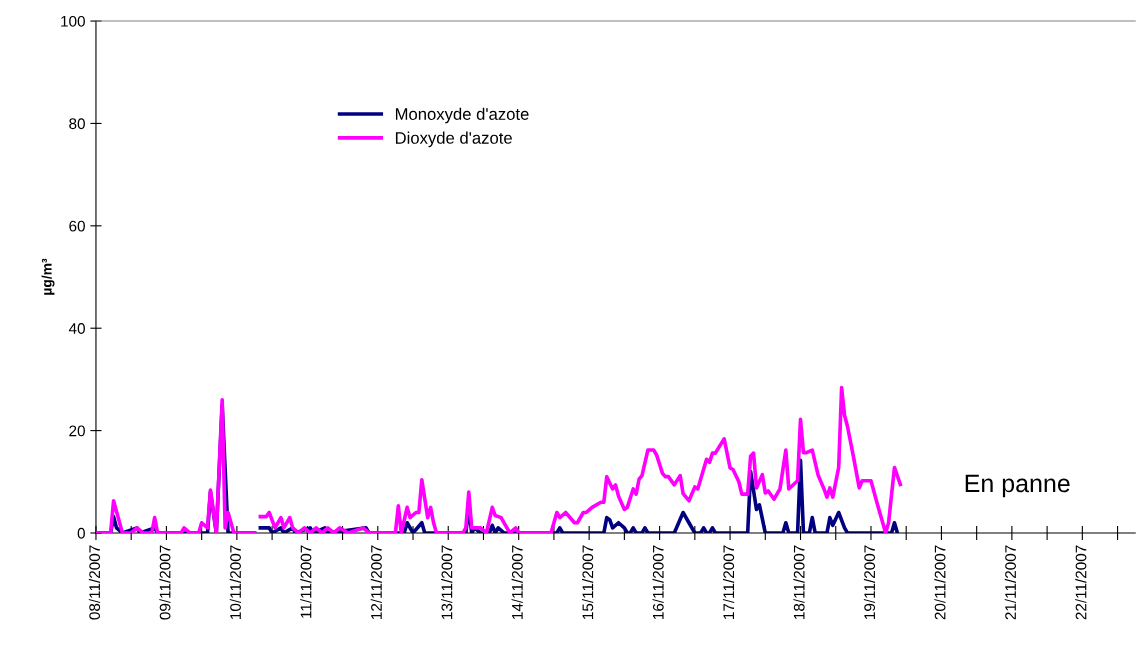 This screenshot has height=648, width=1137. What do you see at coordinates (453, 139) in the screenshot?
I see `legend-label: Dioxyde d'azote` at bounding box center [453, 139].